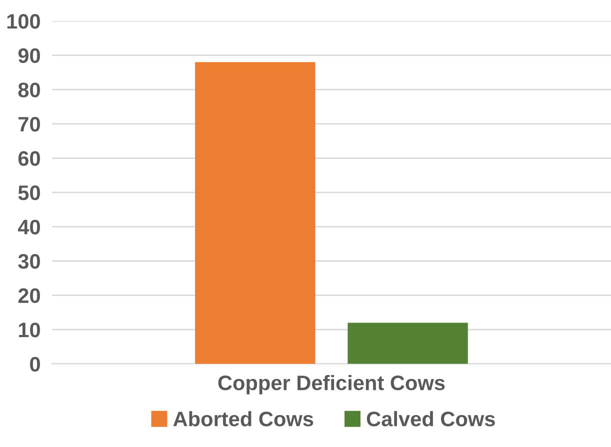  What do you see at coordinates (243, 418) in the screenshot?
I see `legend-label: Aborted Cows` at bounding box center [243, 418].